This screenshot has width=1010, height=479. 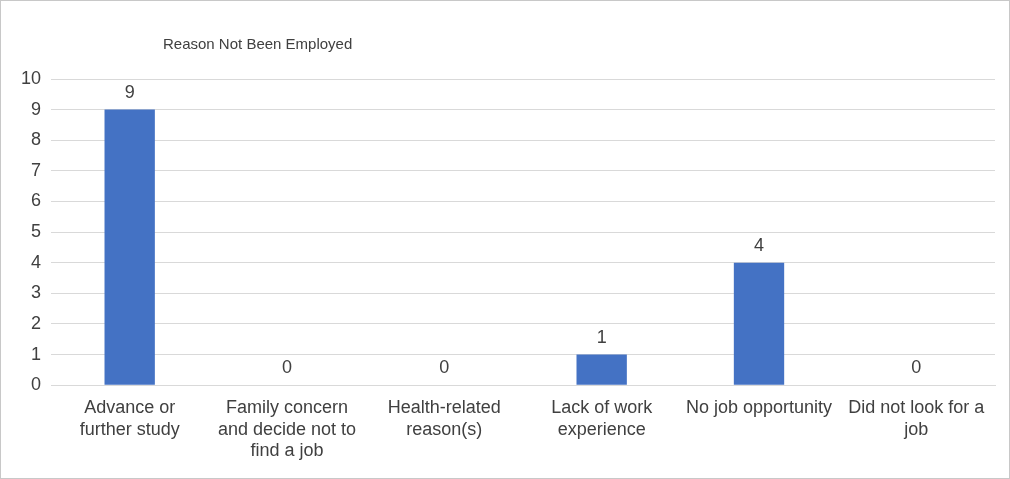 I want to click on x-tick-label: No job opportunity, so click(x=759, y=406).